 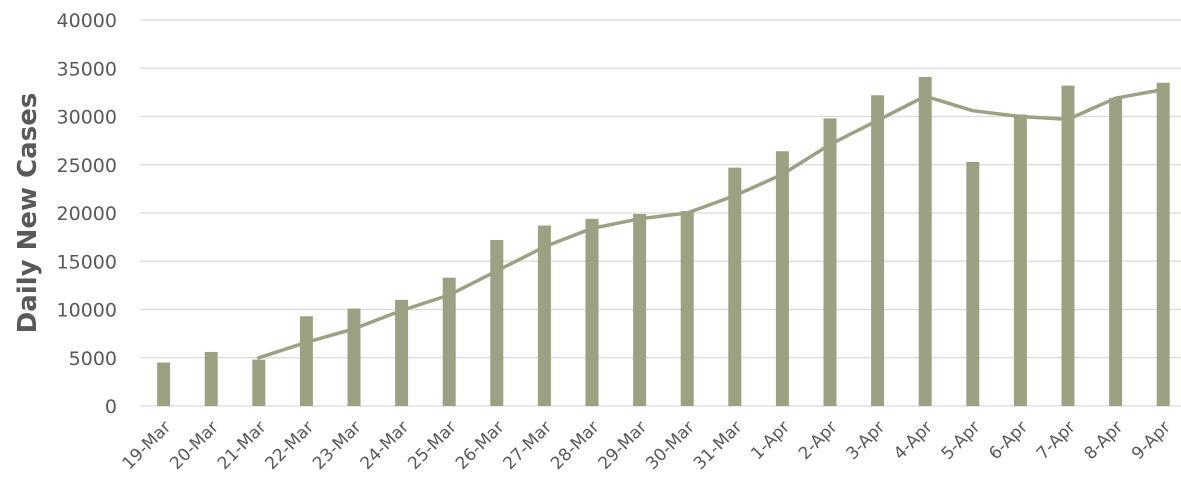 I want to click on x-tick-label: 2-Apr, so click(x=818, y=440).